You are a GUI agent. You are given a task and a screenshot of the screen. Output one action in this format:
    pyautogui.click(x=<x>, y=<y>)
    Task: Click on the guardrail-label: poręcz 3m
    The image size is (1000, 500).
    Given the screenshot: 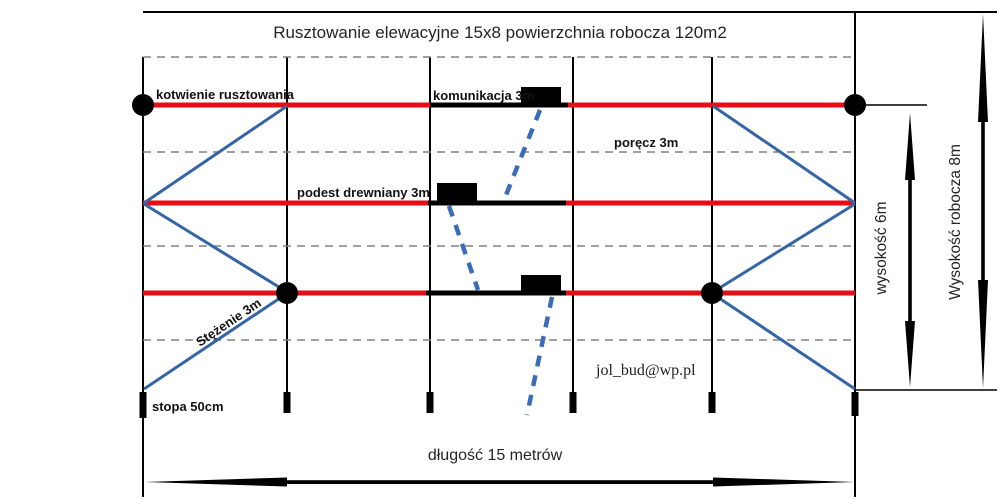 What is the action you would take?
    pyautogui.click(x=646, y=142)
    